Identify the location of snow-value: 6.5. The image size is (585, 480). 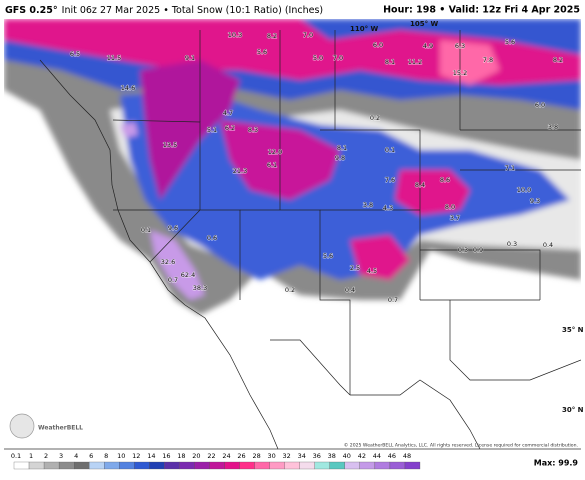
(75, 54).